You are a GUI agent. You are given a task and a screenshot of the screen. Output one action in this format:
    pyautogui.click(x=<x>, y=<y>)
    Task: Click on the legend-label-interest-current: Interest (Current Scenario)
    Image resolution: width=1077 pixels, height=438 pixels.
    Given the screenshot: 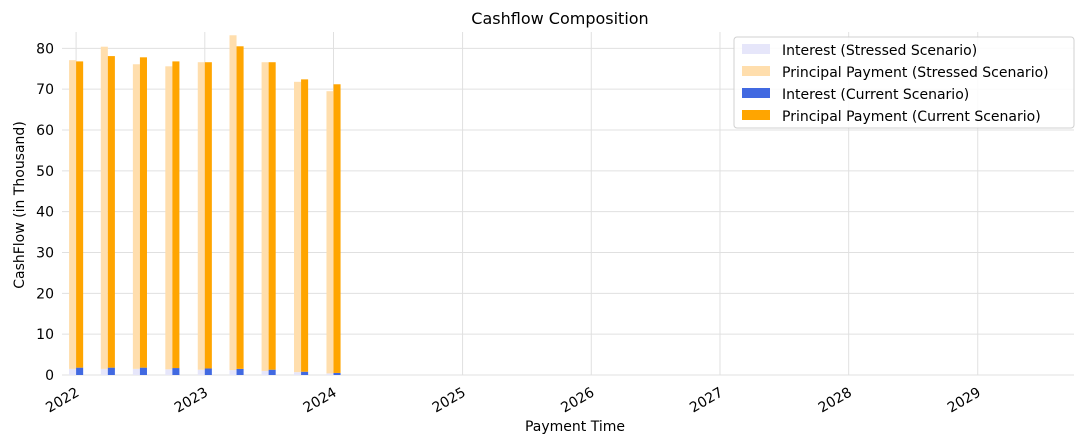 What is the action you would take?
    pyautogui.click(x=875, y=95)
    